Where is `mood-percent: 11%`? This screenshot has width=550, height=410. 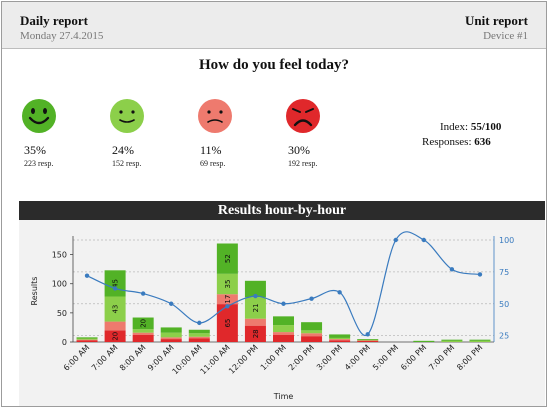 mood-percent: 11% is located at coordinates (211, 150).